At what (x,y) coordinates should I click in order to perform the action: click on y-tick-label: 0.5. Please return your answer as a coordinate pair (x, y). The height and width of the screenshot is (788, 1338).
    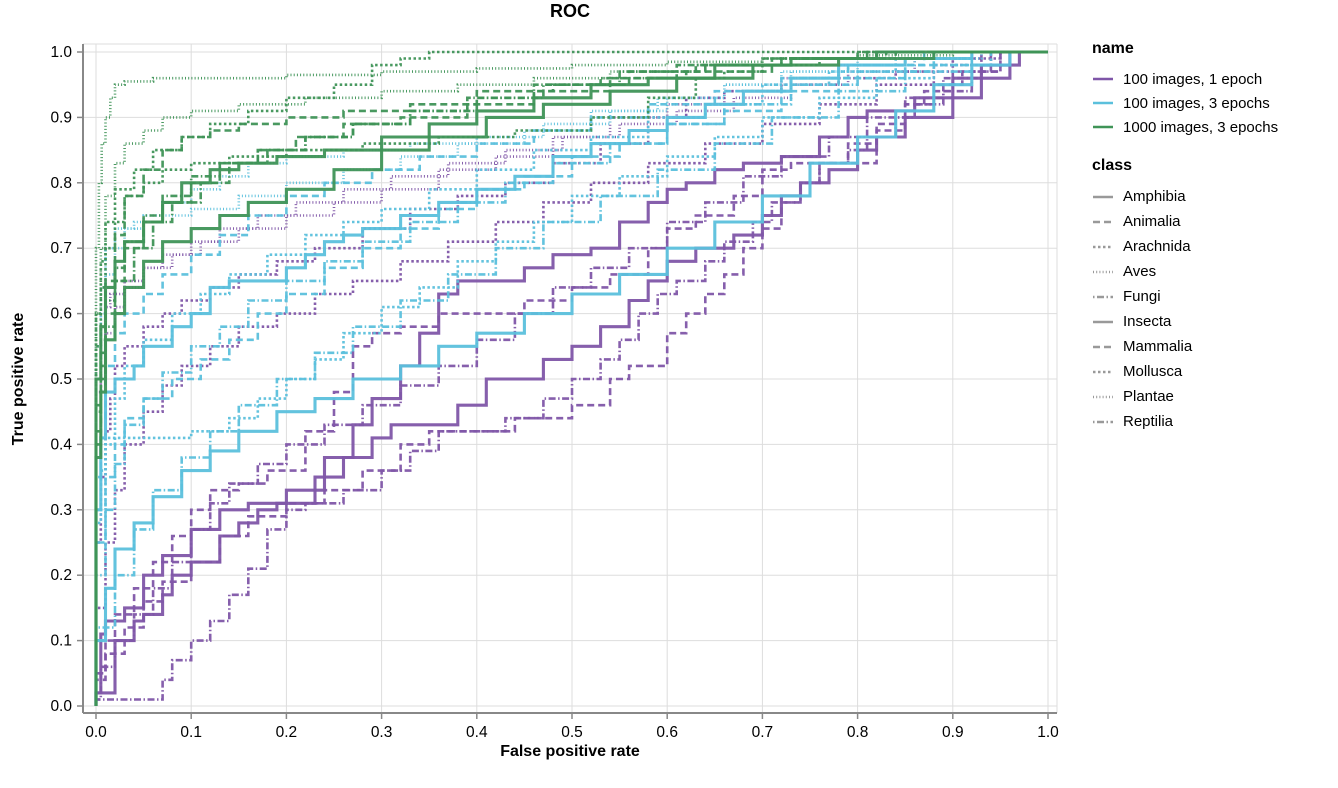
    Looking at the image, I should click on (61, 379).